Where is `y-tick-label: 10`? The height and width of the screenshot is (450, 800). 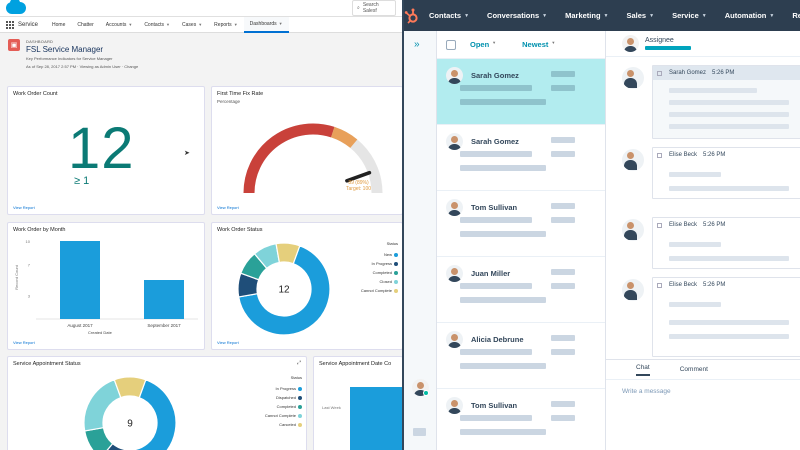 y-tick-label: 10 is located at coordinates (28, 241).